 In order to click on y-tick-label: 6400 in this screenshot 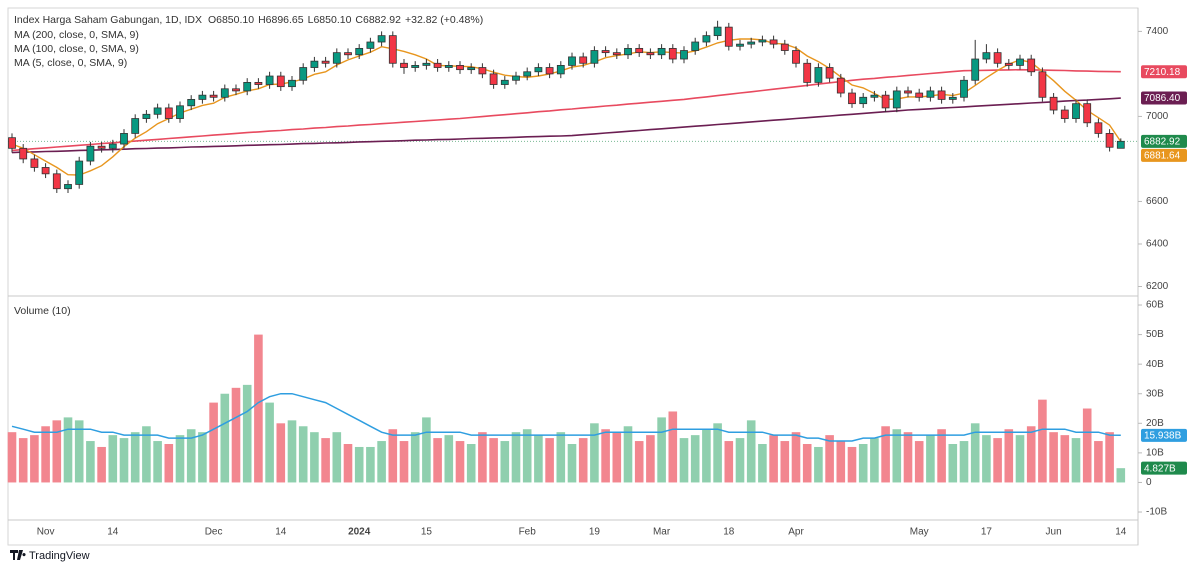, I will do `click(1157, 244)`.